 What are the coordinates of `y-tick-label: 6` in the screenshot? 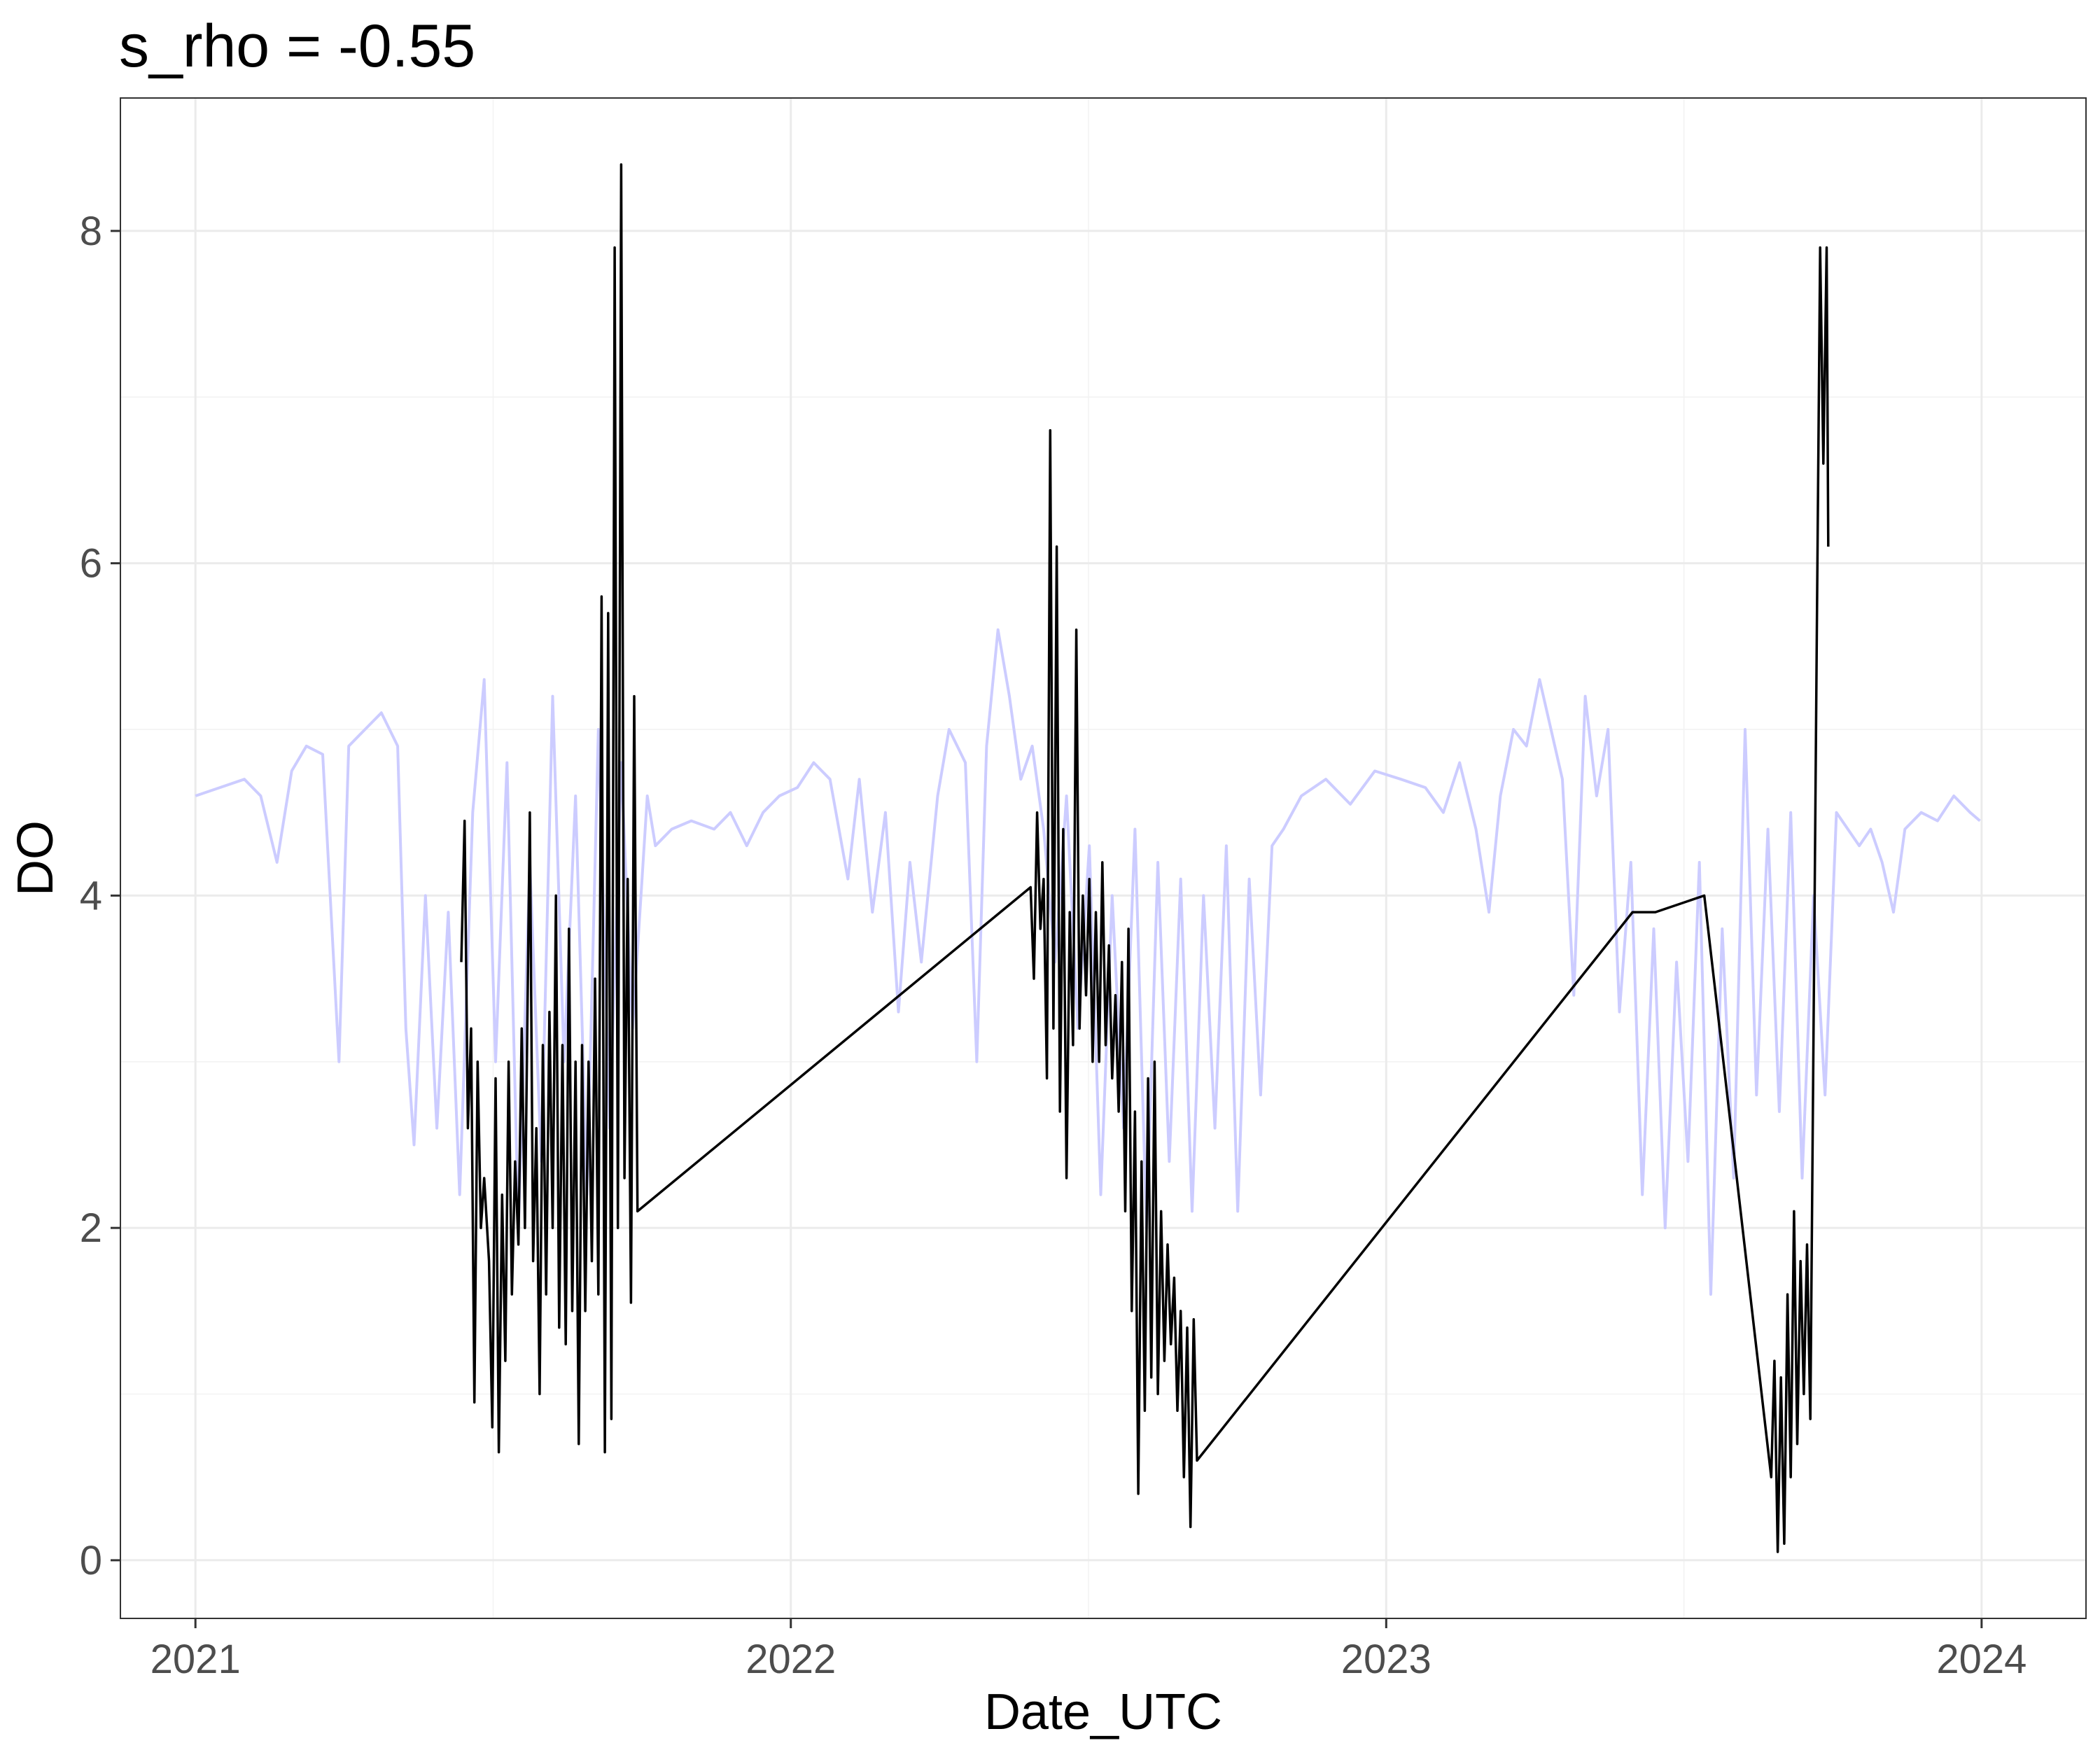 It's located at (91, 564).